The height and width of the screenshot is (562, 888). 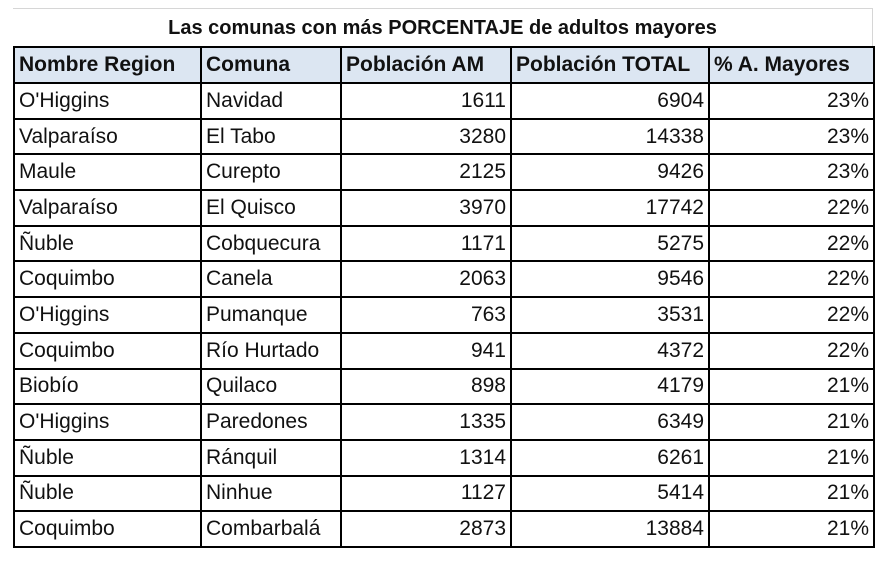 What do you see at coordinates (610, 65) in the screenshot?
I see `column-header: Población TOTAL` at bounding box center [610, 65].